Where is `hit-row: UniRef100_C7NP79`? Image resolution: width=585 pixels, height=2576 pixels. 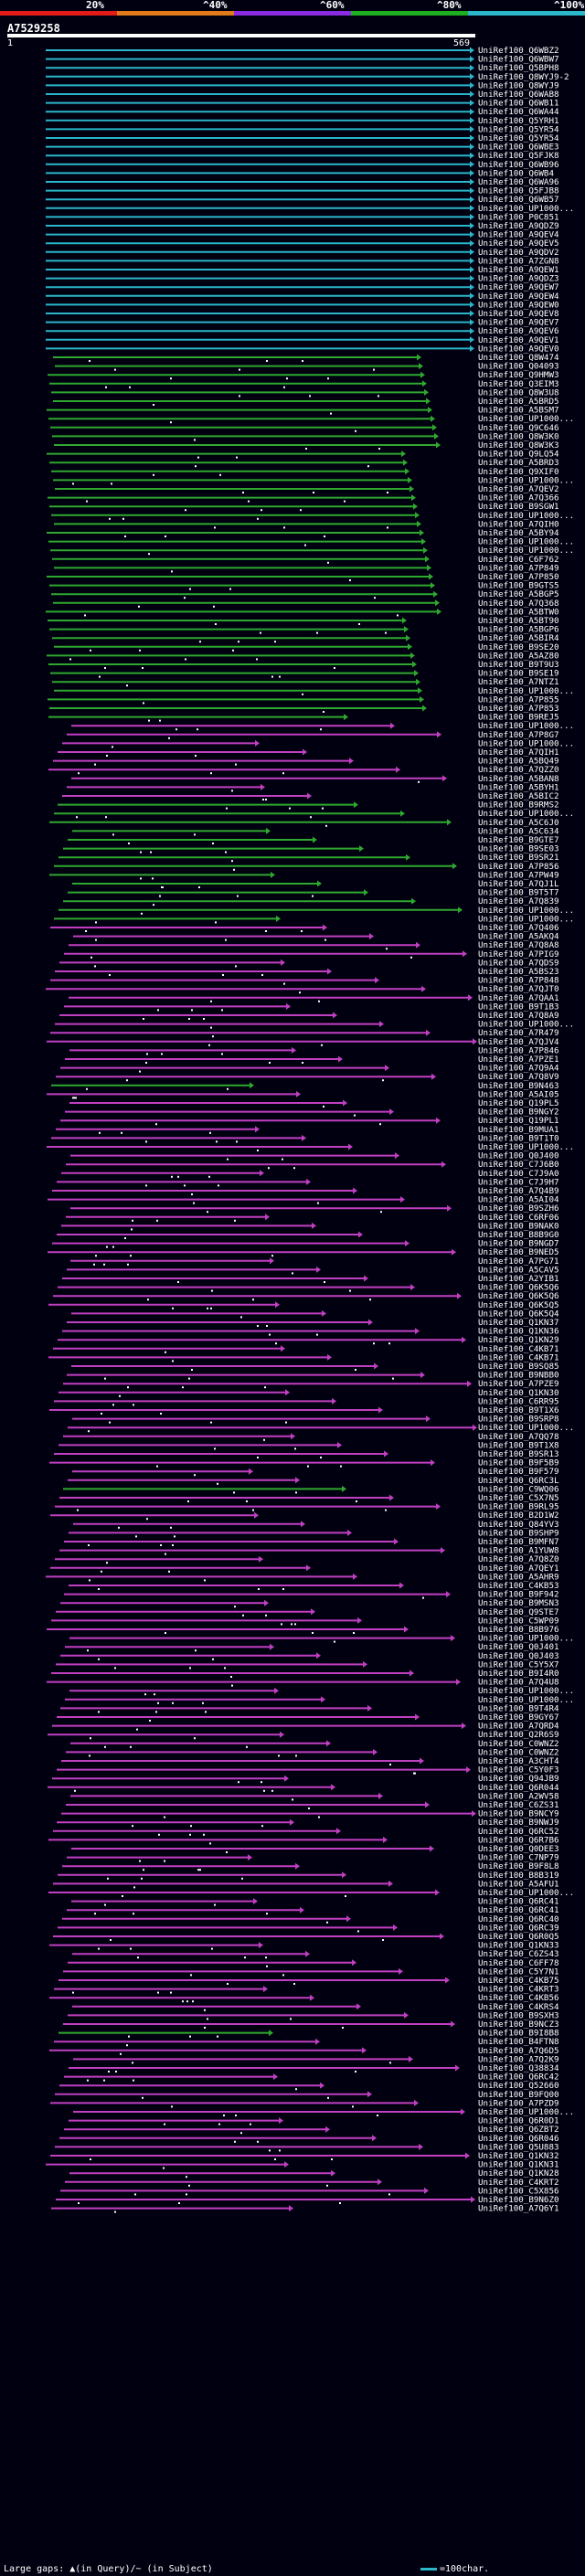 hit-row: UniRef100_C7NP79 is located at coordinates (313, 1858).